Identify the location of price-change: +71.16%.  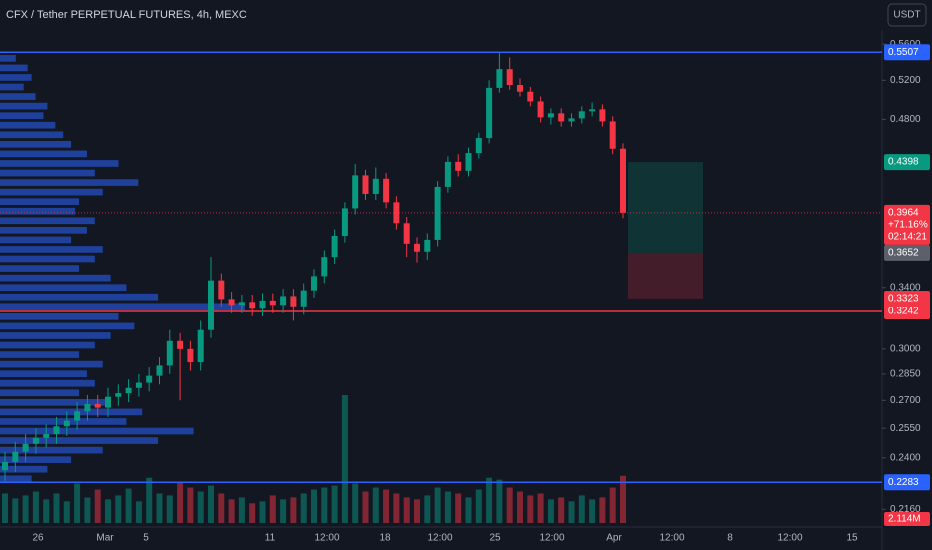
(908, 224).